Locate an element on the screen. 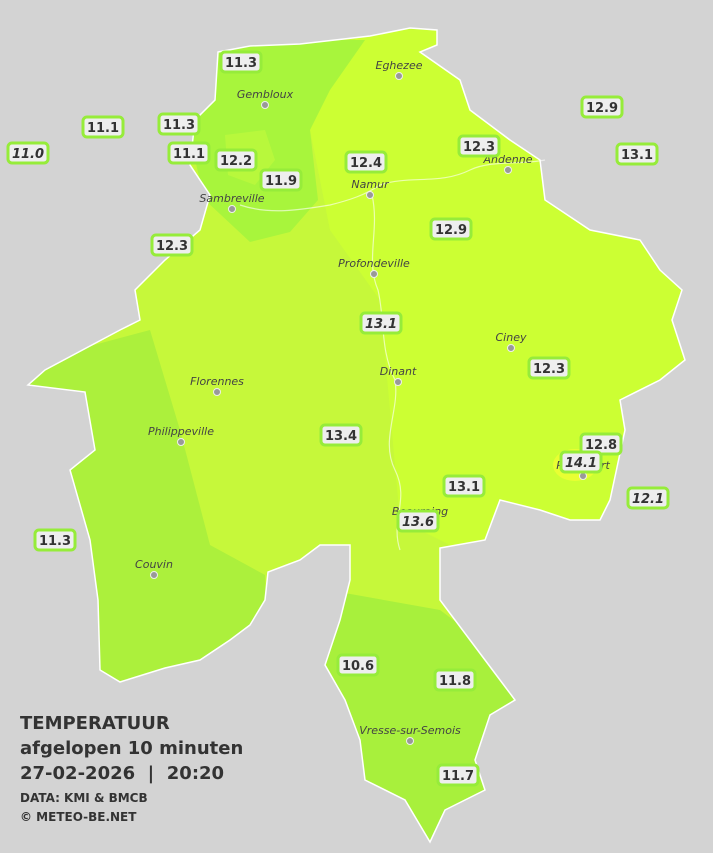  city-label: Sambreville is located at coordinates (231, 198).